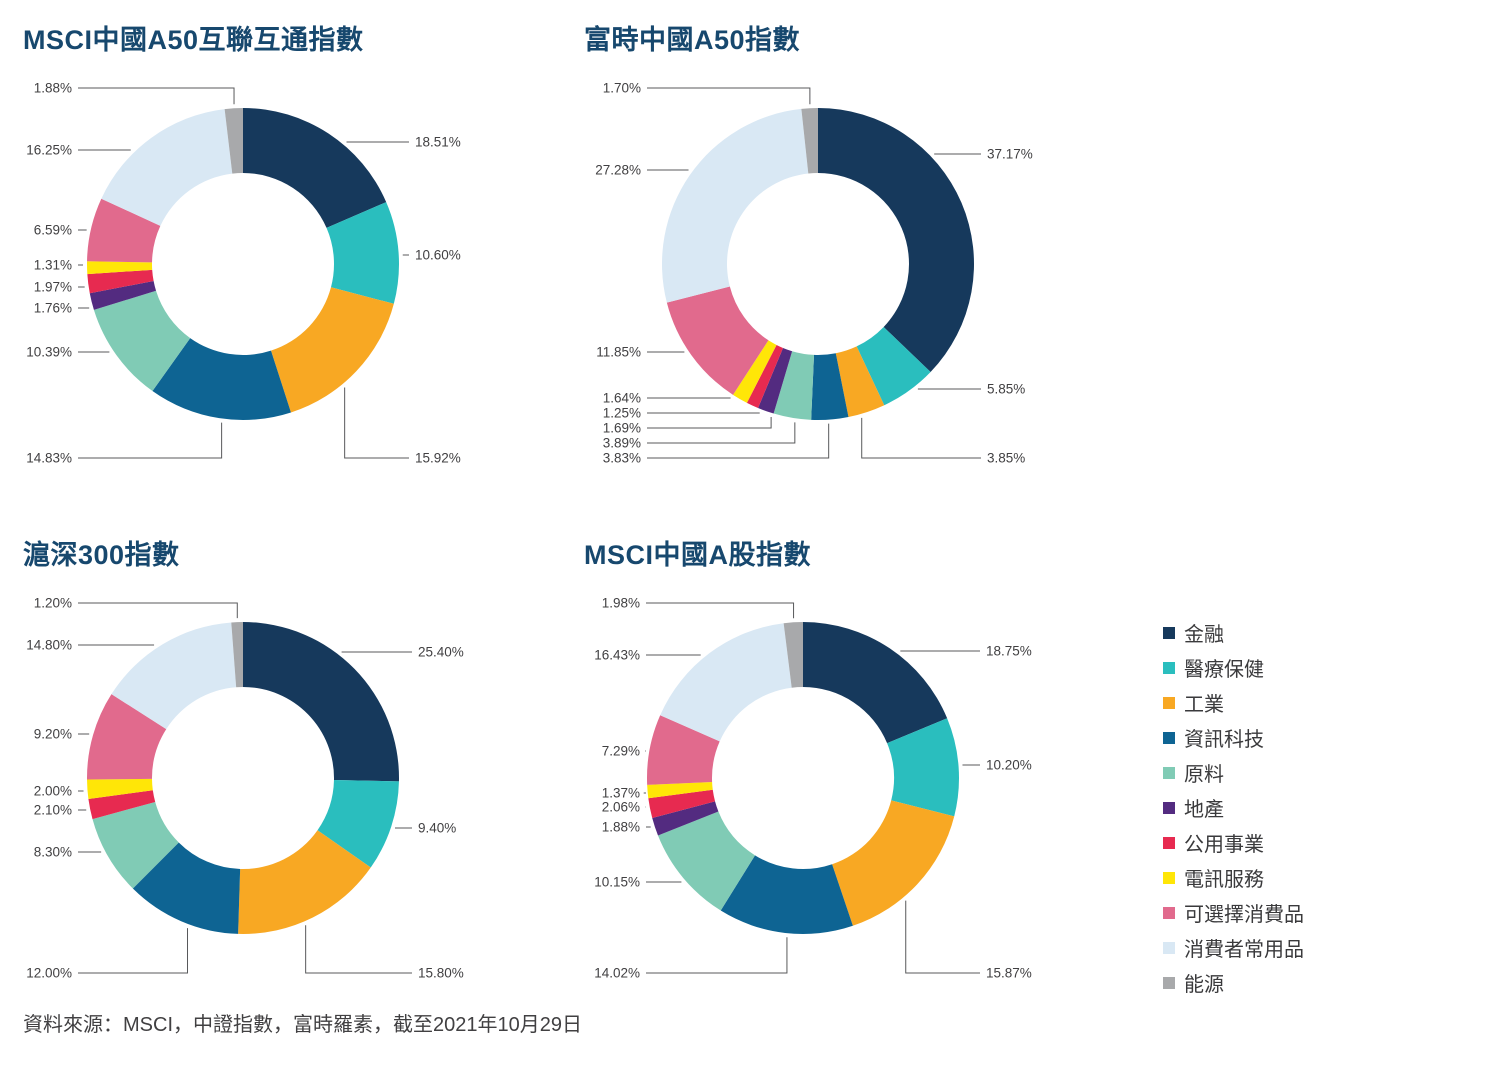  I want to click on slice-value-label: 1.88%, so click(53, 88).